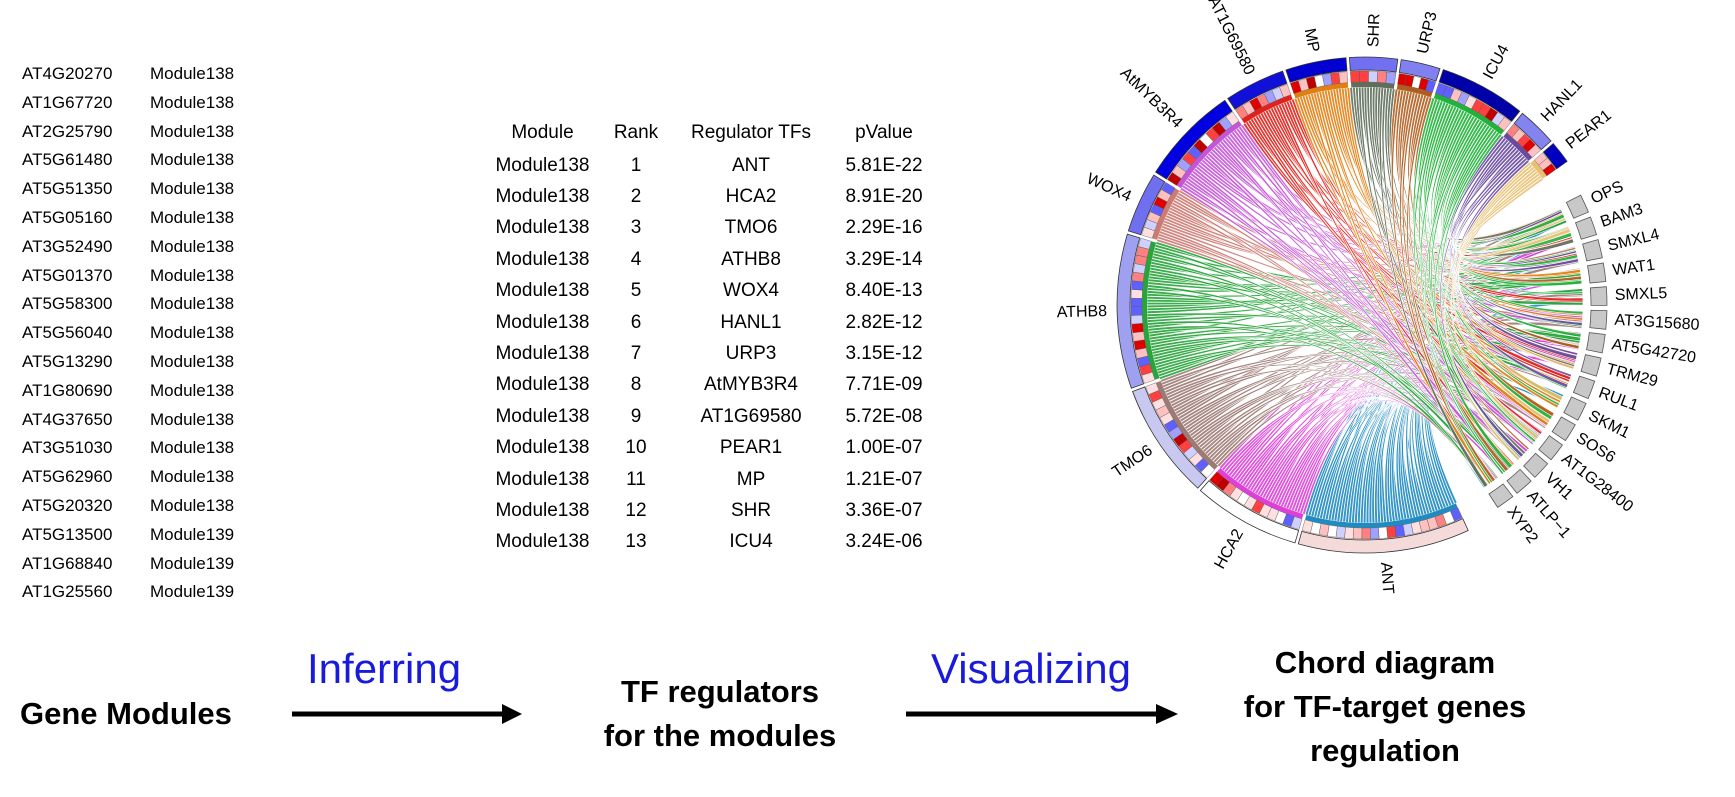  What do you see at coordinates (67, 534) in the screenshot?
I see `gene-id: AT5G13500` at bounding box center [67, 534].